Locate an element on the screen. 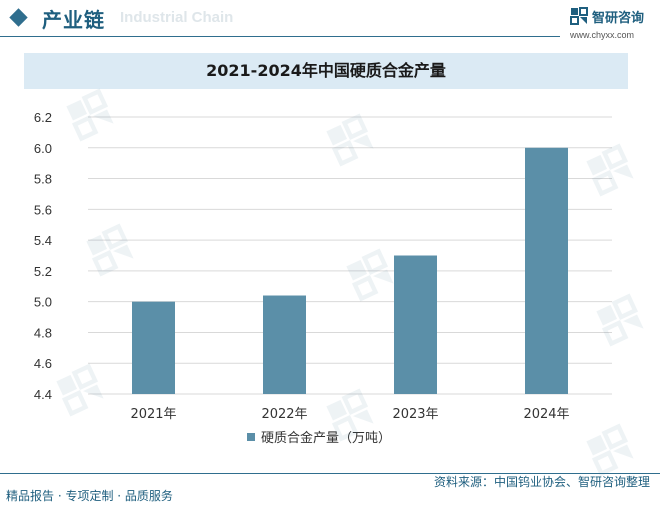 This screenshot has height=507, width=660. y-tick-label: 4.6 is located at coordinates (43, 363).